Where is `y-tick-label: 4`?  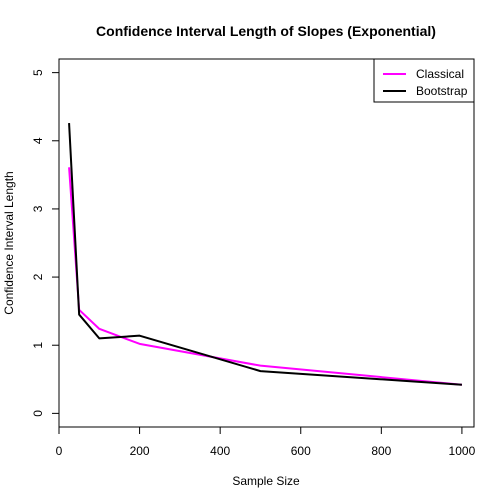
y-tick-label: 4 is located at coordinates (38, 140).